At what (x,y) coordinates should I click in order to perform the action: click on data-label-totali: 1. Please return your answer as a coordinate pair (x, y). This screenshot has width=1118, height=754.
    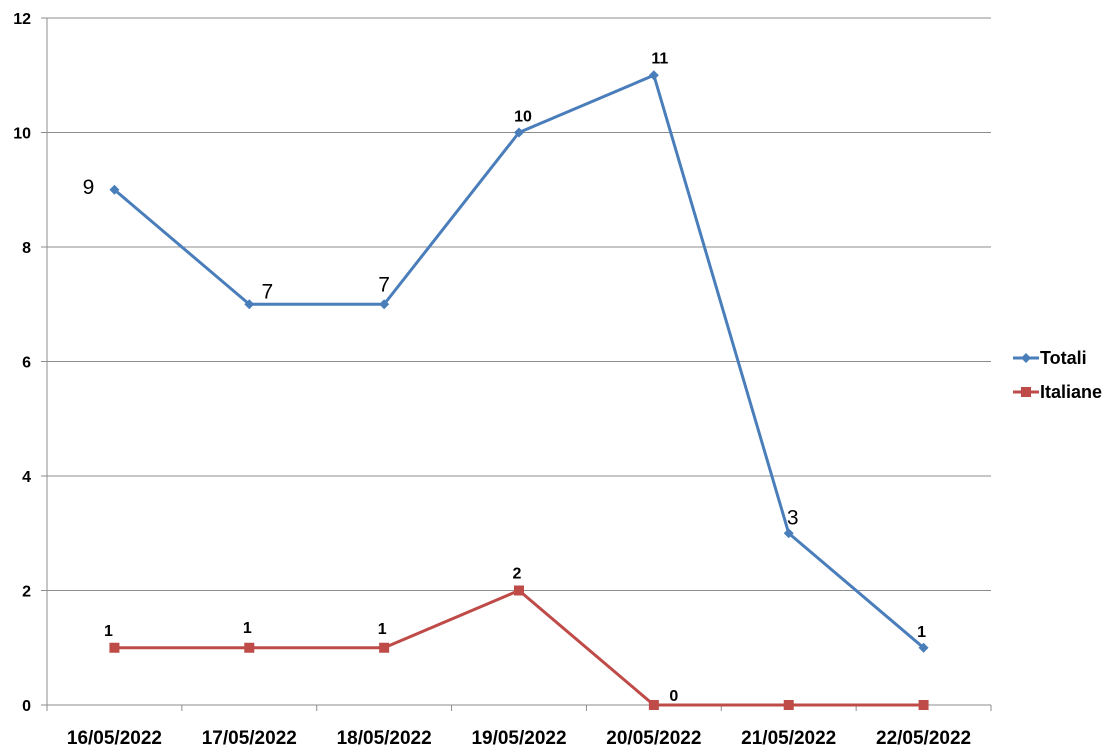
    Looking at the image, I should click on (921, 632).